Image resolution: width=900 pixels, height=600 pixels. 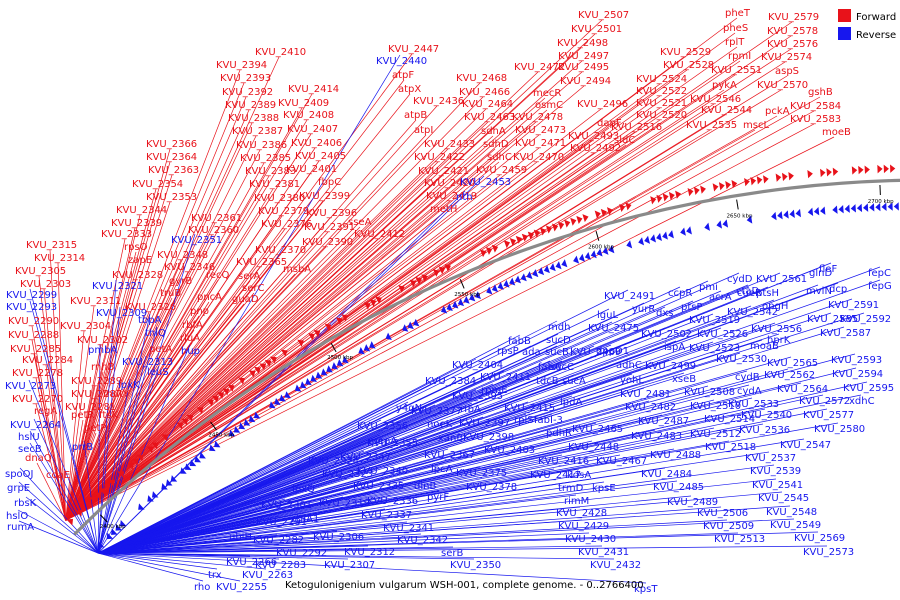 What do you see at coordinates (559, 433) in the screenshot?
I see `reverse-gene-label: pdhR` at bounding box center [559, 433].